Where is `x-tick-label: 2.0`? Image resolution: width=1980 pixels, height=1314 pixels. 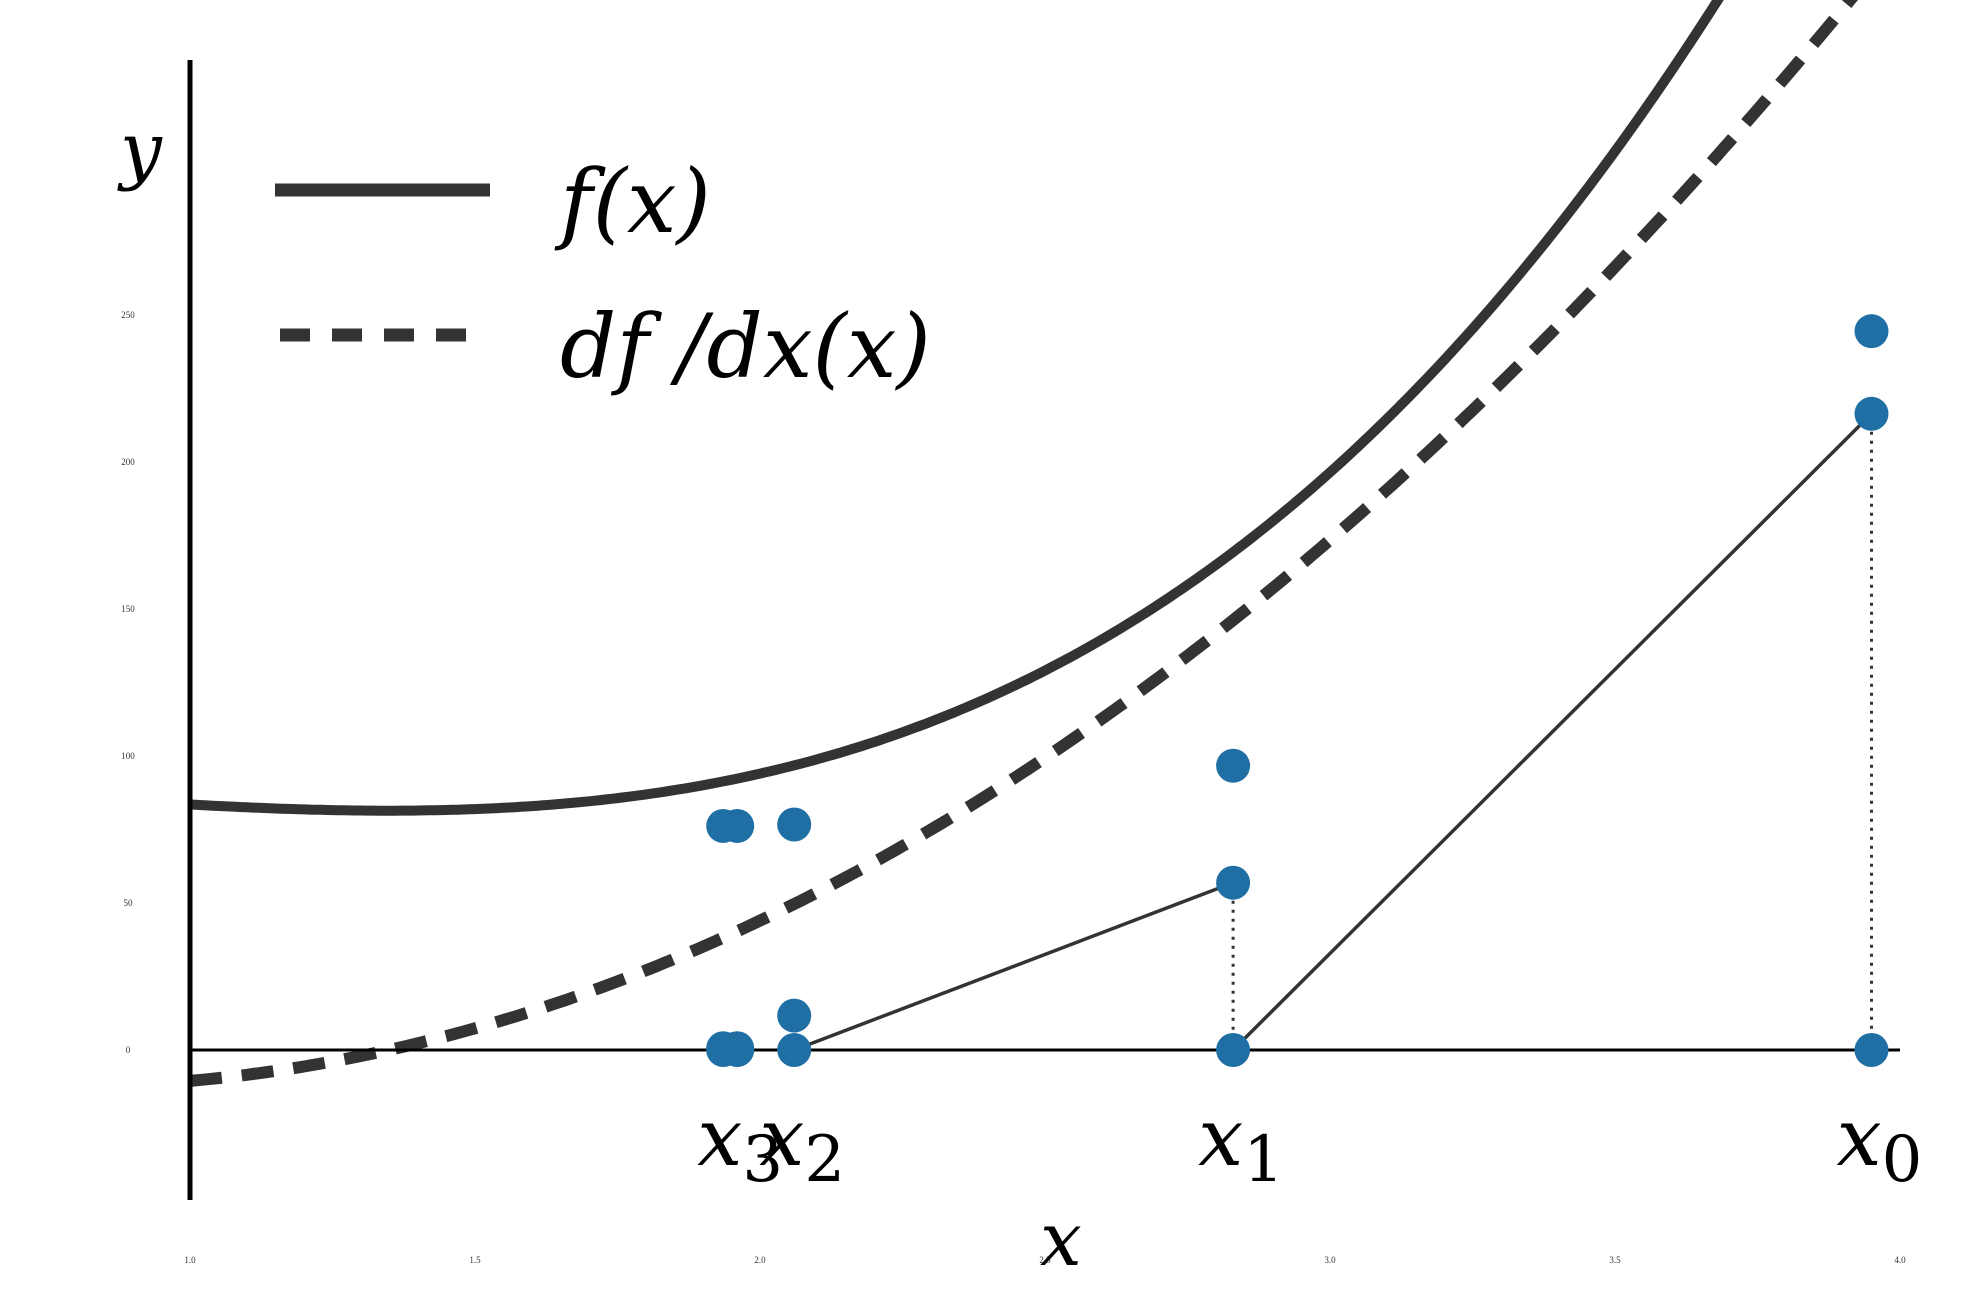 x-tick-label: 2.0 is located at coordinates (760, 1260).